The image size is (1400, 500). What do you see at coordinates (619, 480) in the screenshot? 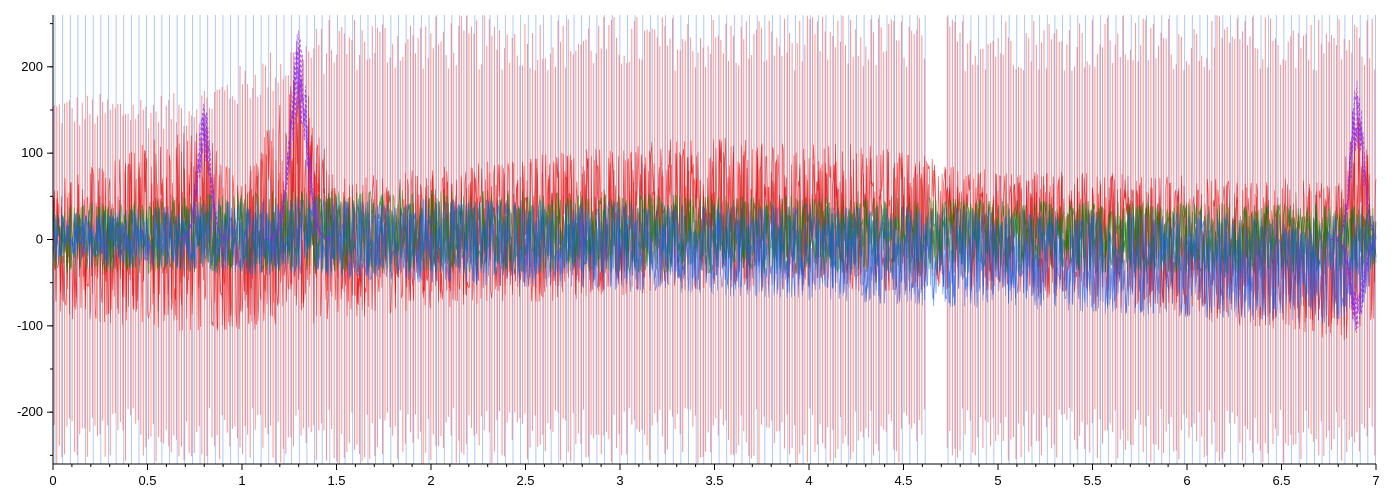
I see `x-tick-label: 3` at bounding box center [619, 480].